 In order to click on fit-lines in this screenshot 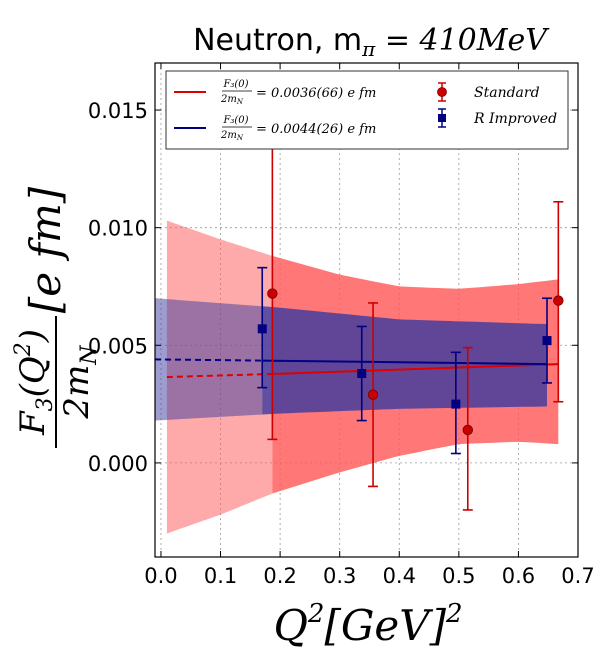, I will do `click(356, 368)`.